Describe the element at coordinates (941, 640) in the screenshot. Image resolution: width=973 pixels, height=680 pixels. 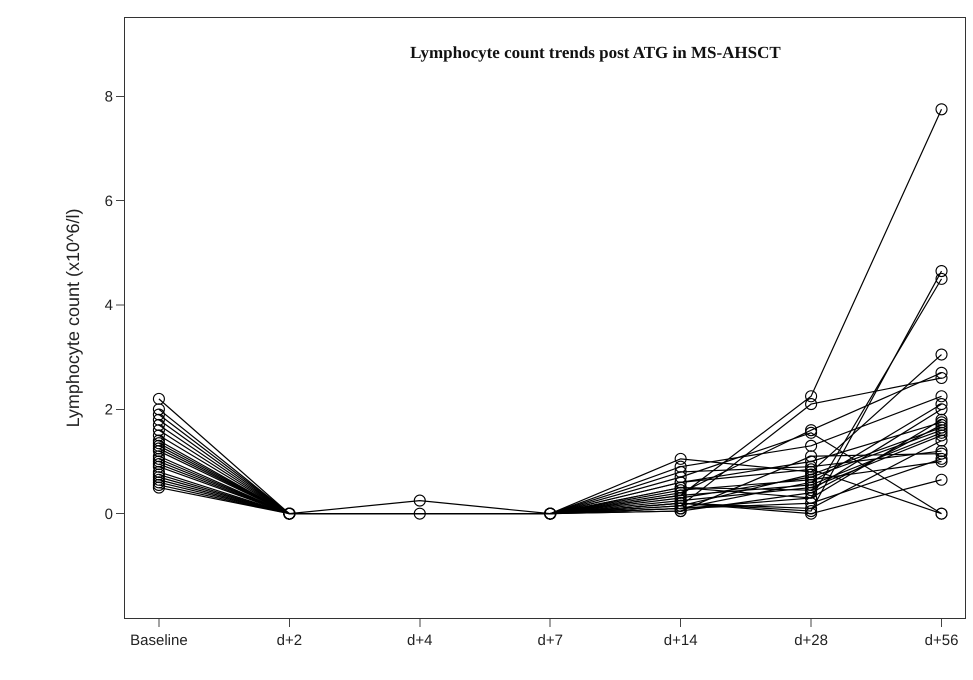
I see `x-tick-label: d+56` at that location.